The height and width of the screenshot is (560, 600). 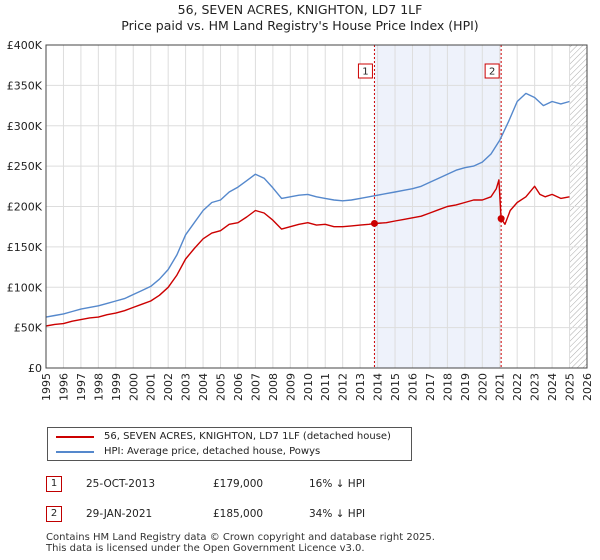 I want to click on y-tick-label: £150K, so click(x=25, y=247).